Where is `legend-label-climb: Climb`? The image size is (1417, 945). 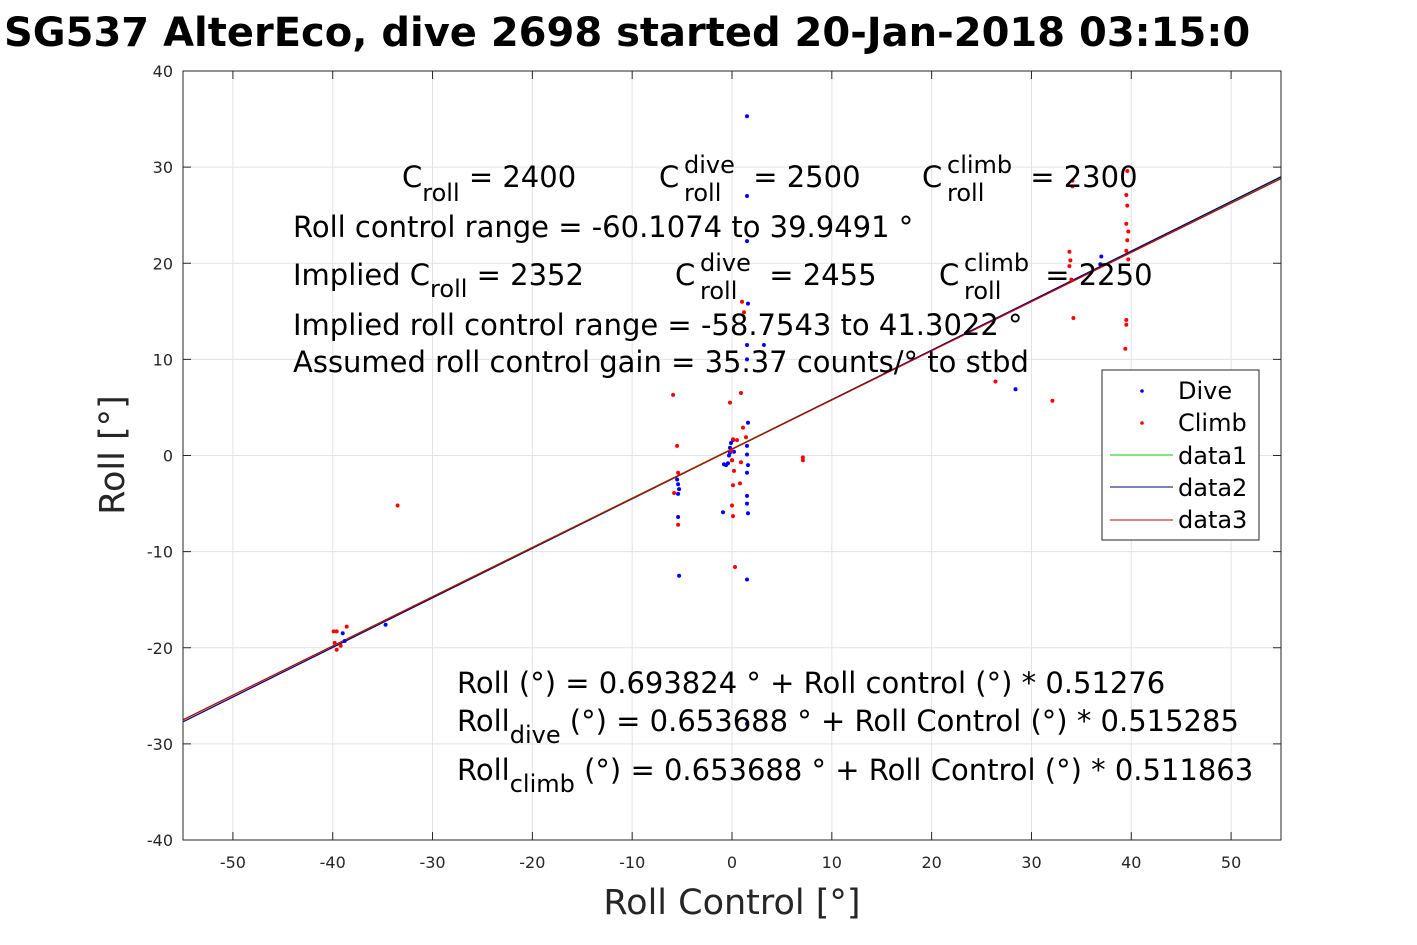 legend-label-climb: Climb is located at coordinates (1212, 423).